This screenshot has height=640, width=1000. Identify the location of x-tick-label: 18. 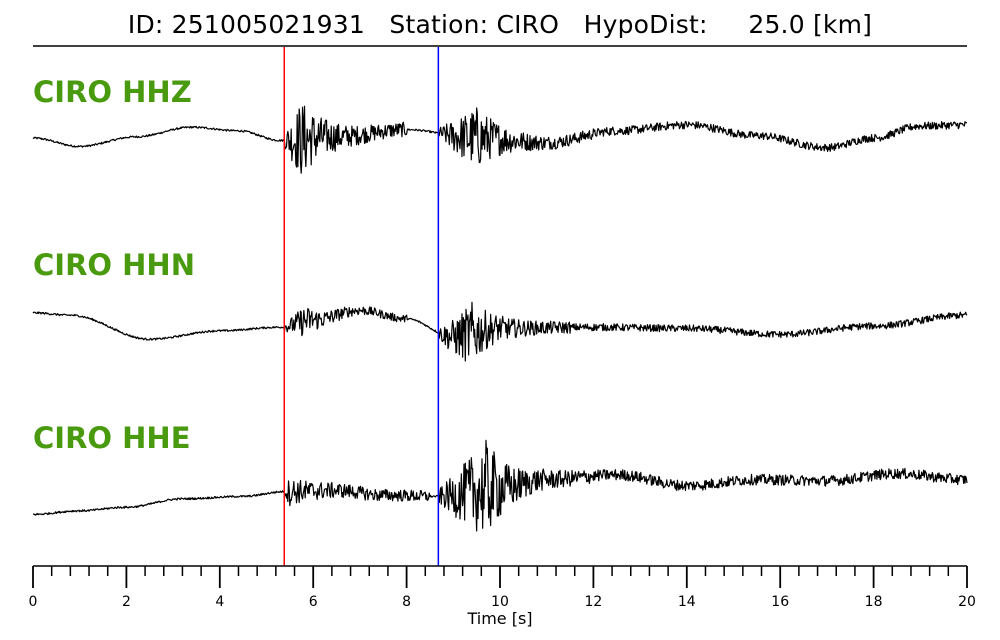
(874, 602).